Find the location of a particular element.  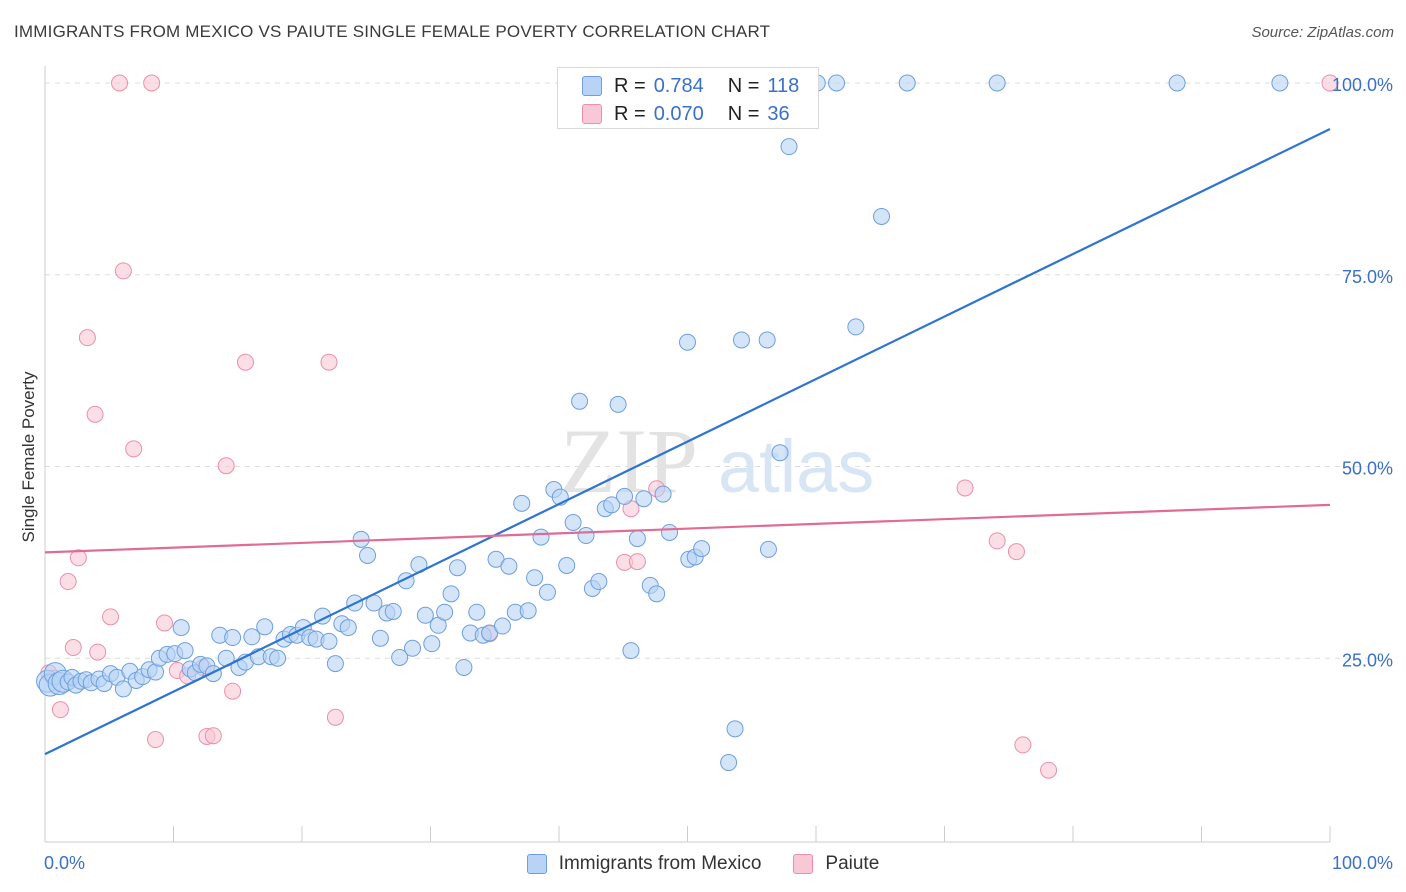

n-value: 118 is located at coordinates (783, 85).